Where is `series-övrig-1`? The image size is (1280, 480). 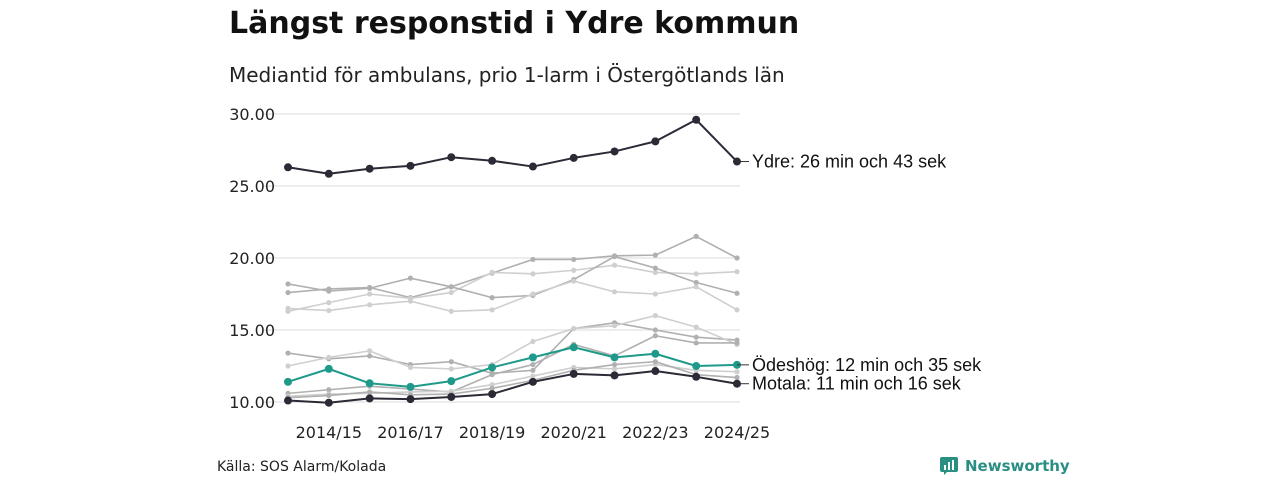
series-övrig-1 is located at coordinates (512, 267).